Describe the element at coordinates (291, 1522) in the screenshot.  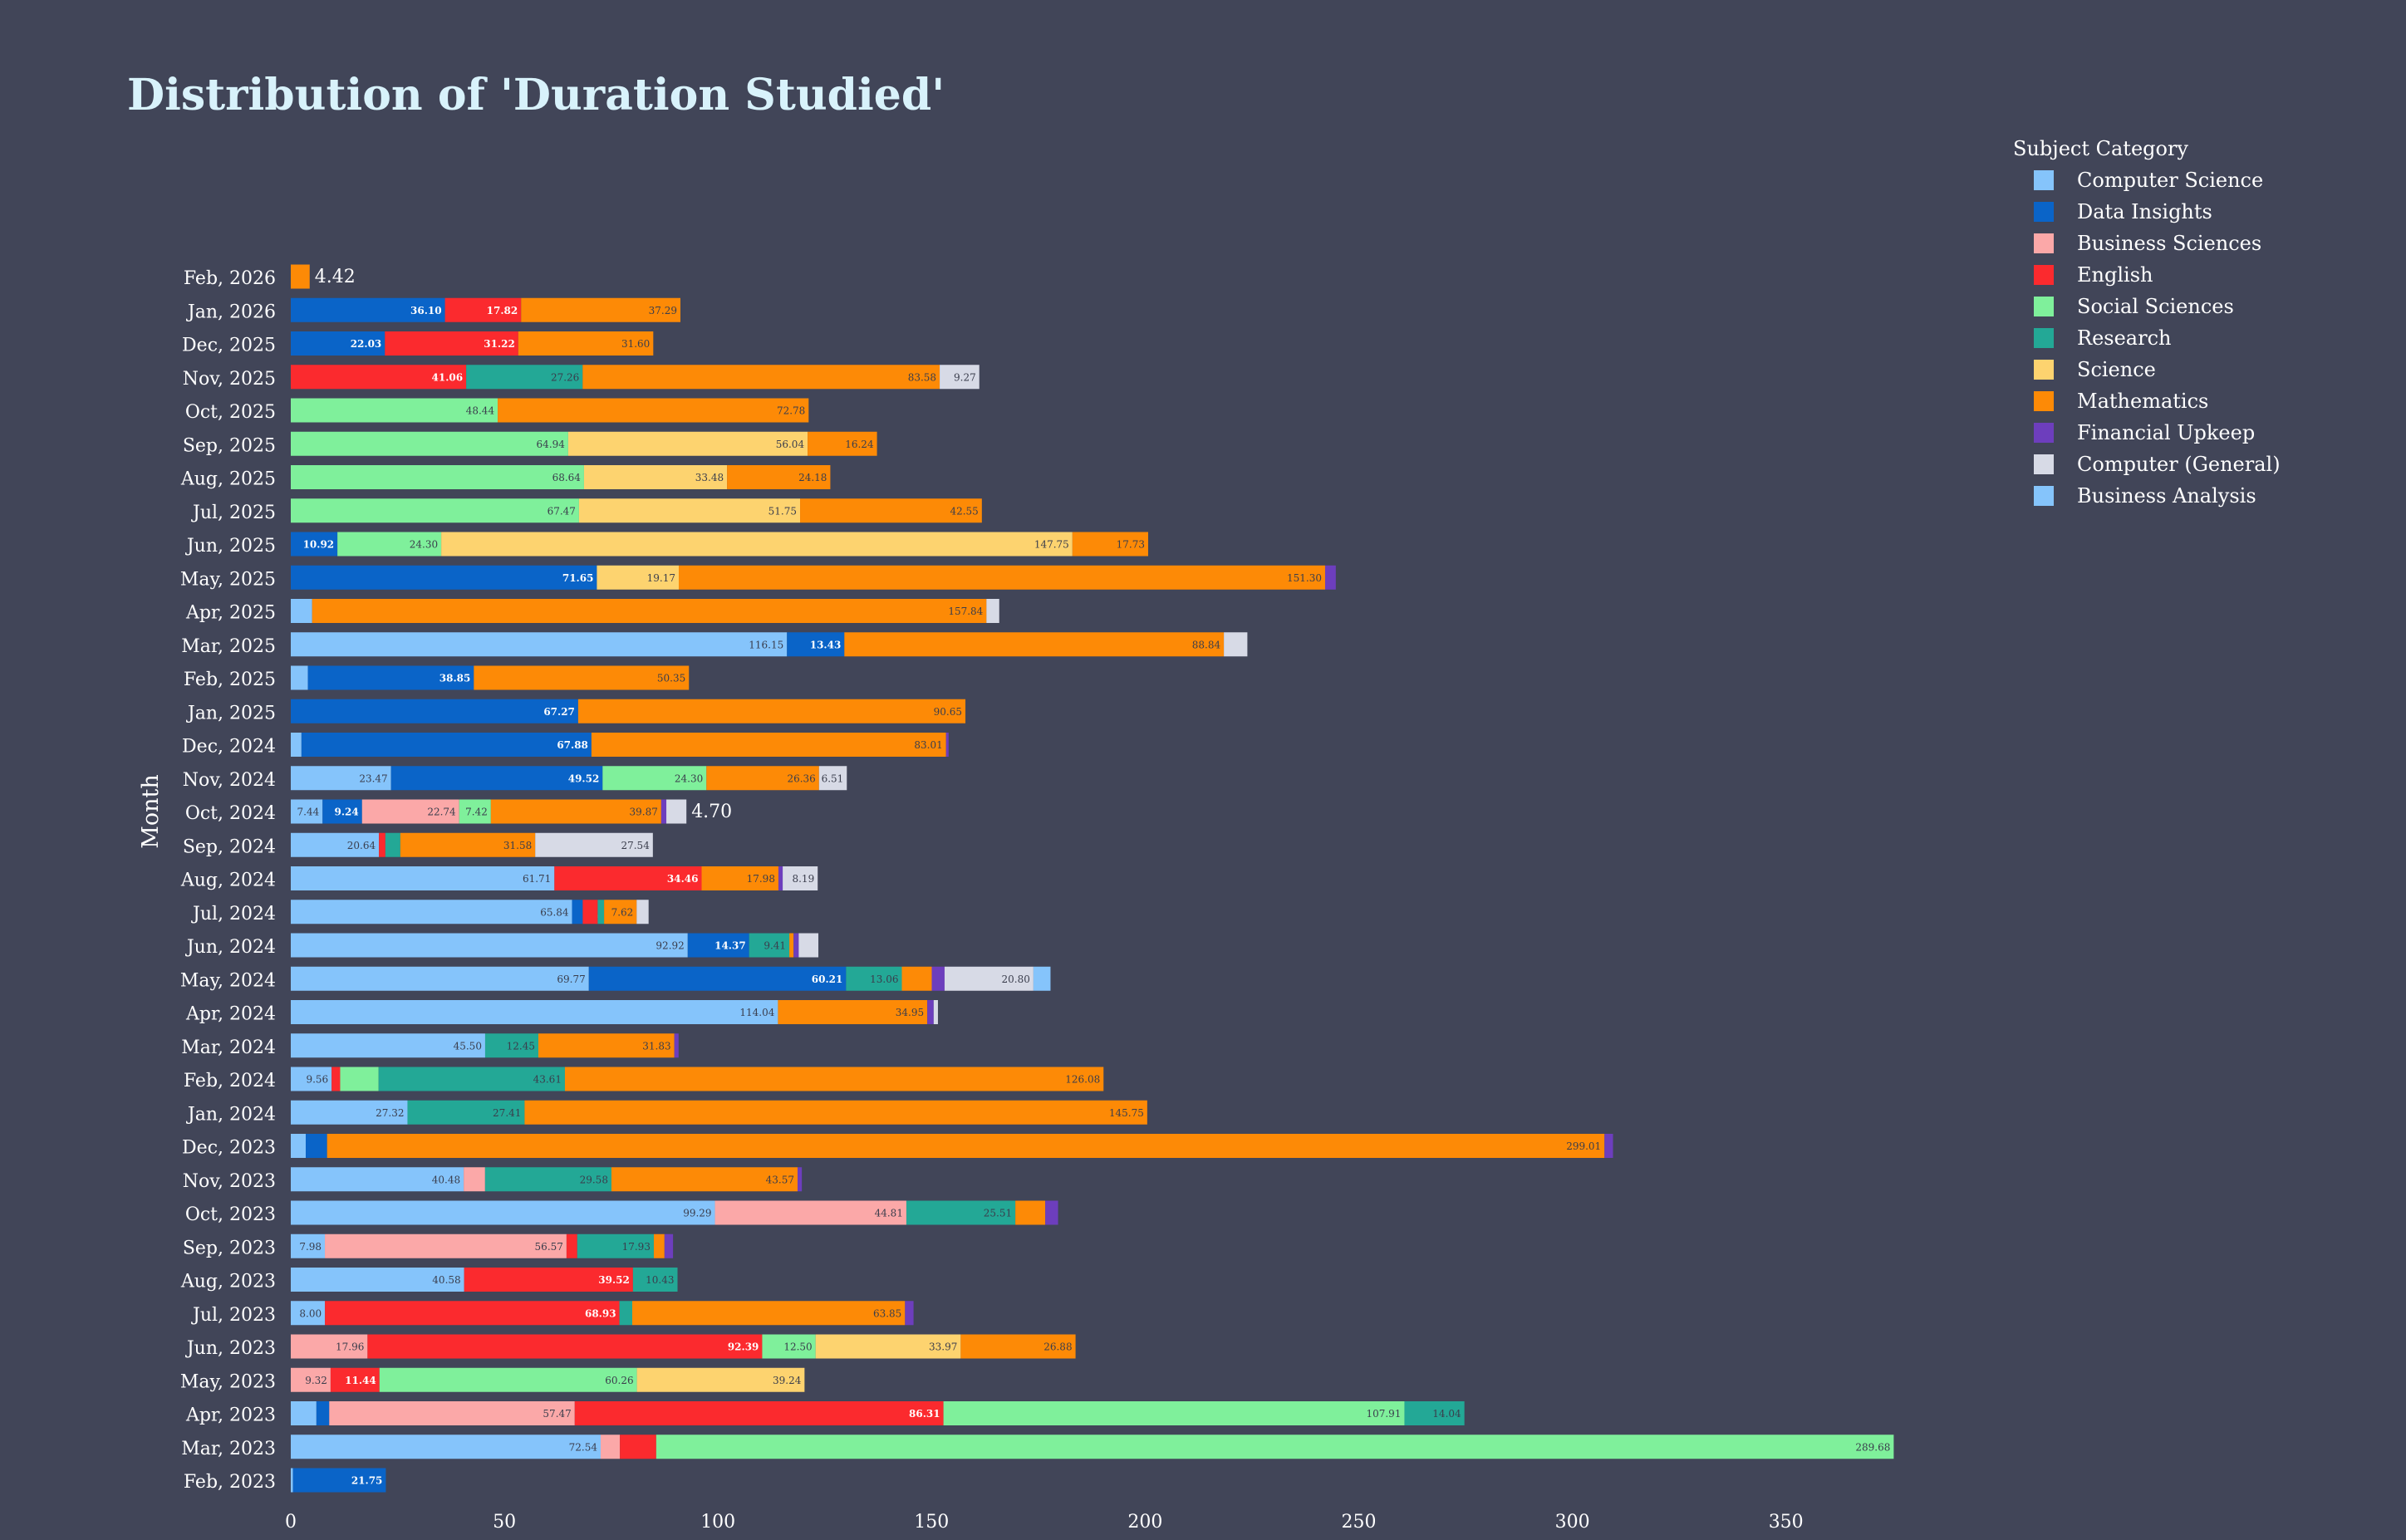
I see `x-tick-label: 0` at that location.